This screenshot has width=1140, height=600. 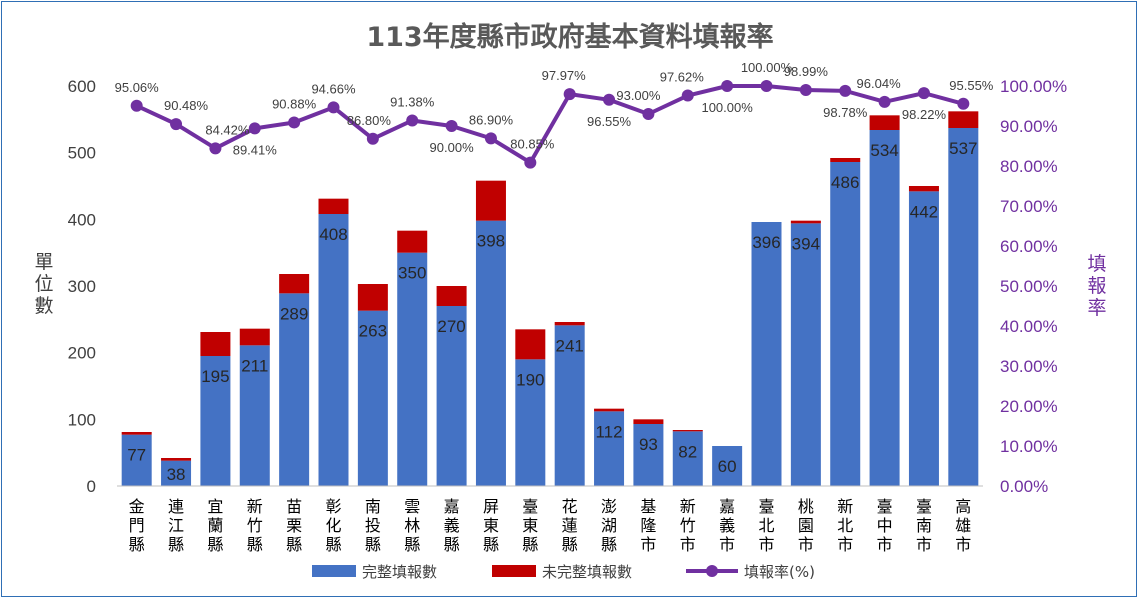 What do you see at coordinates (1029, 126) in the screenshot?
I see `y2-tick-label: 90.00%` at bounding box center [1029, 126].